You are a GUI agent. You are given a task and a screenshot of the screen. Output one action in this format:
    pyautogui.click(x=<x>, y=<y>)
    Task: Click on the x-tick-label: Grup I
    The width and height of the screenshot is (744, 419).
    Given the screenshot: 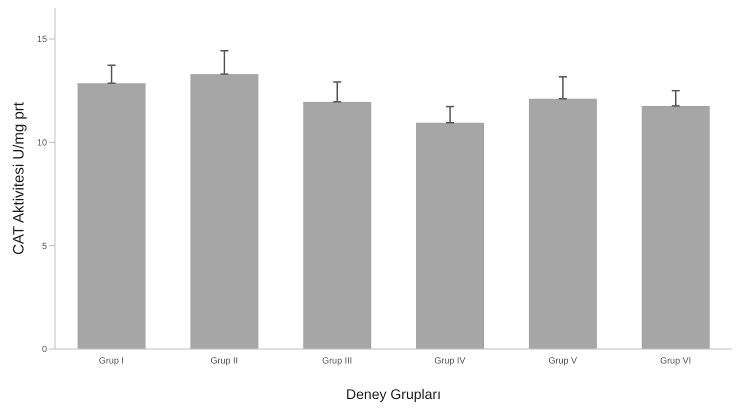 What is the action you would take?
    pyautogui.click(x=111, y=360)
    